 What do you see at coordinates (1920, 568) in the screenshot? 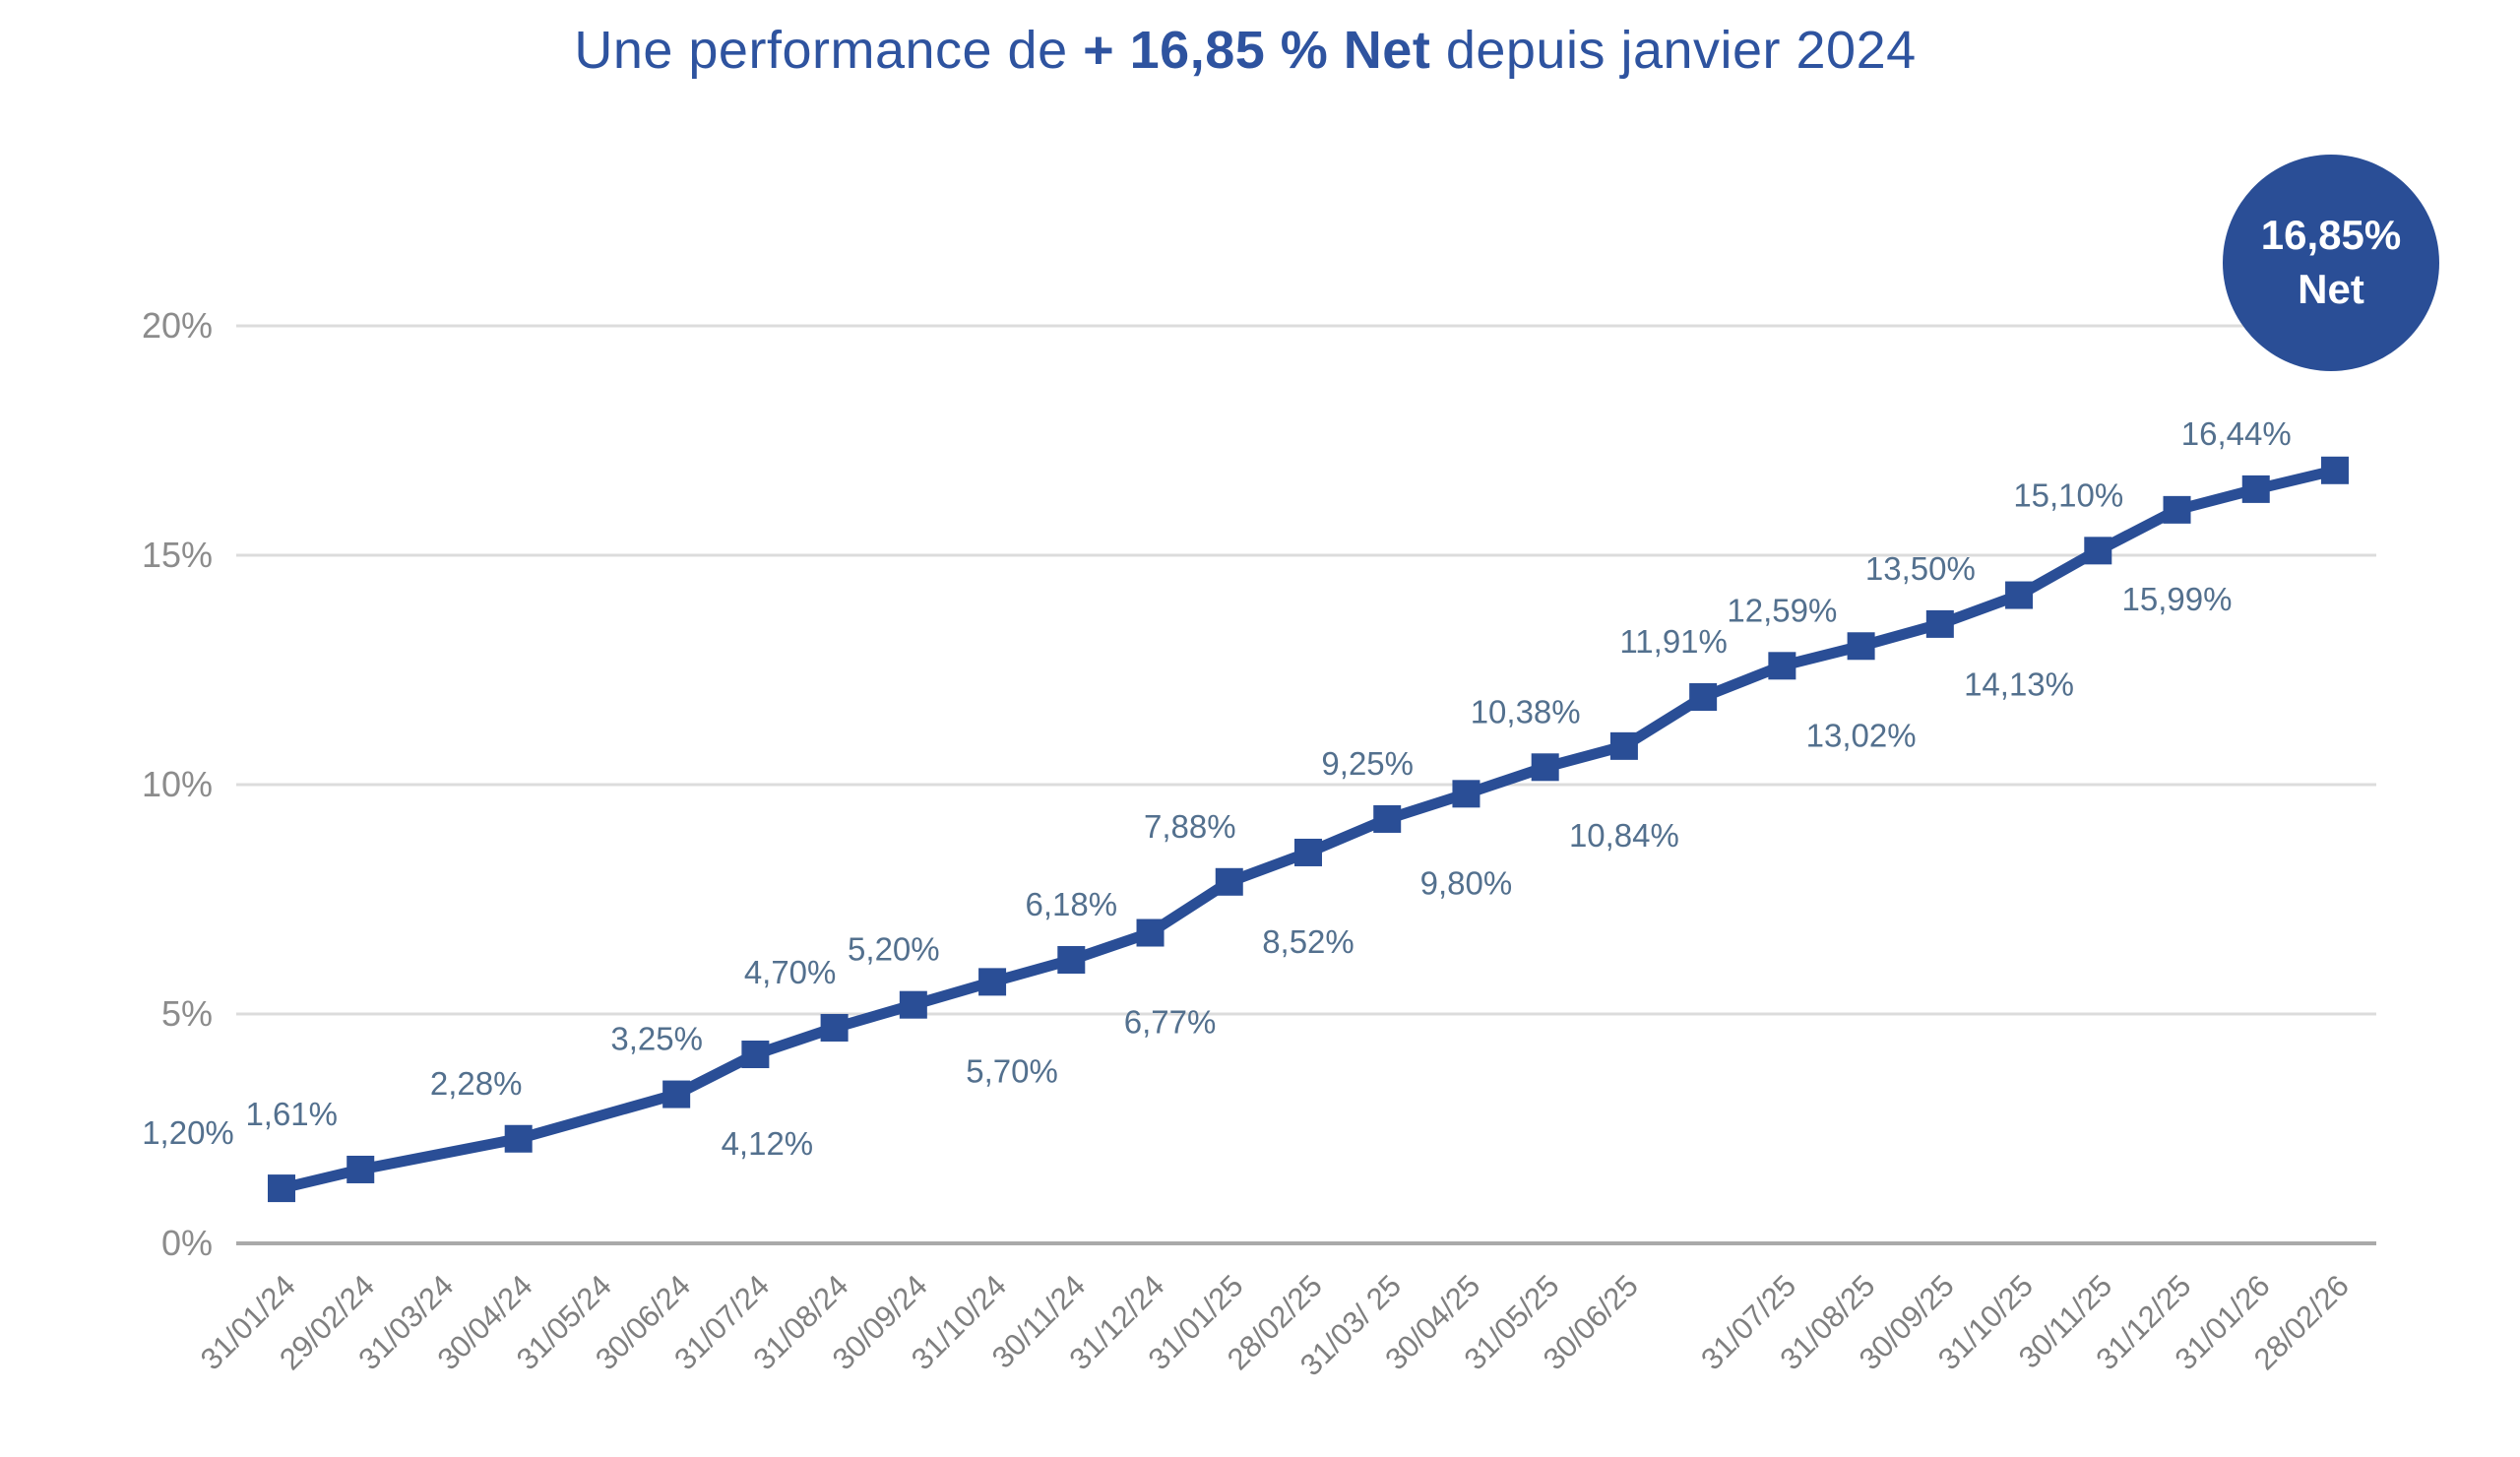
I see `data-point-label: 13,50%` at bounding box center [1920, 568].